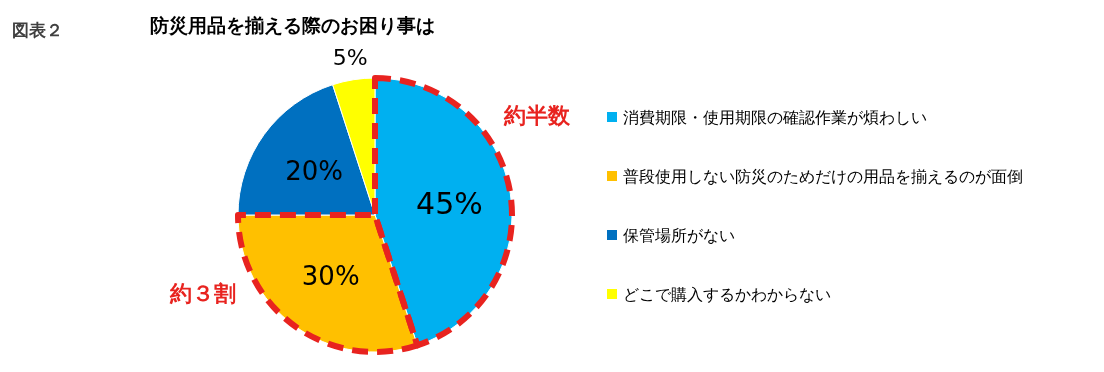 The height and width of the screenshot is (372, 1104). I want to click on chart-title: 防災用品を揃える際のお困り事は, so click(292, 25).